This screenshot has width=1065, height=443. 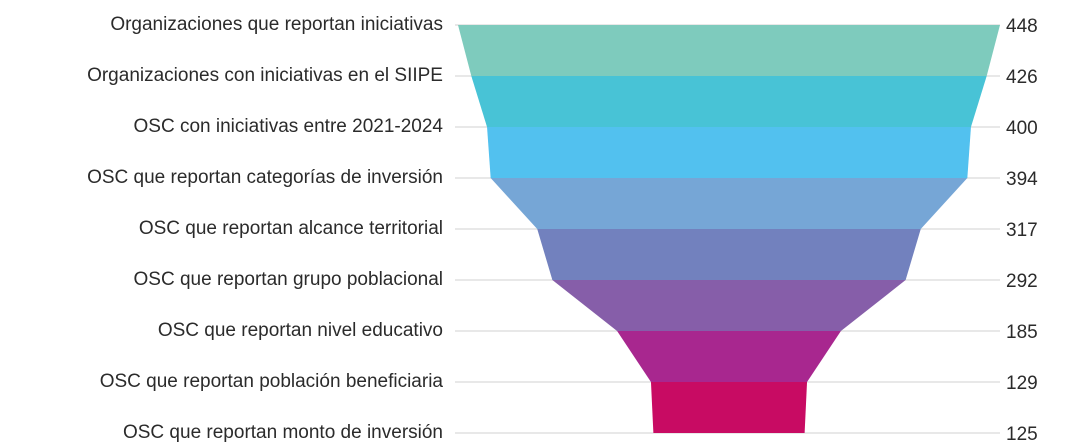 I want to click on category-label: OSC que reportan categorías de inversión, so click(x=265, y=177).